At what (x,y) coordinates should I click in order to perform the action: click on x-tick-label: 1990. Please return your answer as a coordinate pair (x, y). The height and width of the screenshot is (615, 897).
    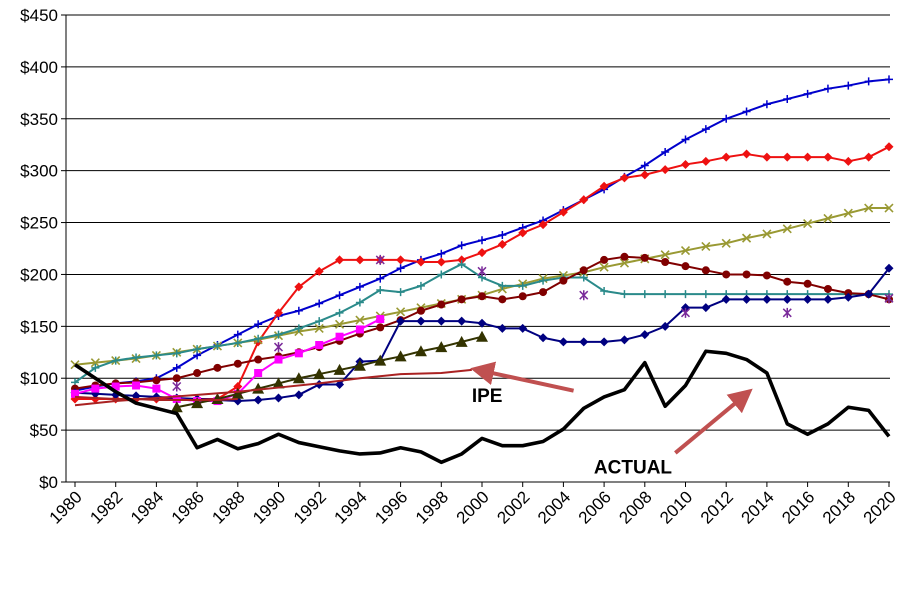
    Looking at the image, I should click on (269, 507).